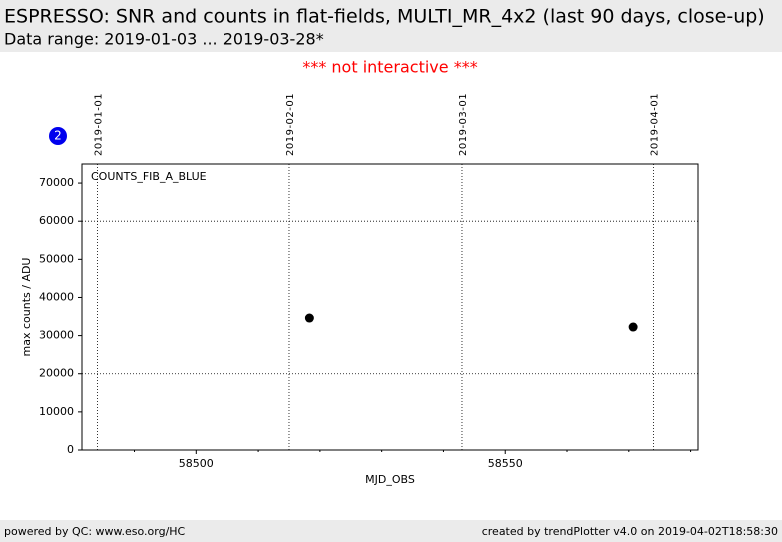 Image resolution: width=782 pixels, height=542 pixels. Describe the element at coordinates (56, 373) in the screenshot. I see `y-tick-label: 20000` at that location.